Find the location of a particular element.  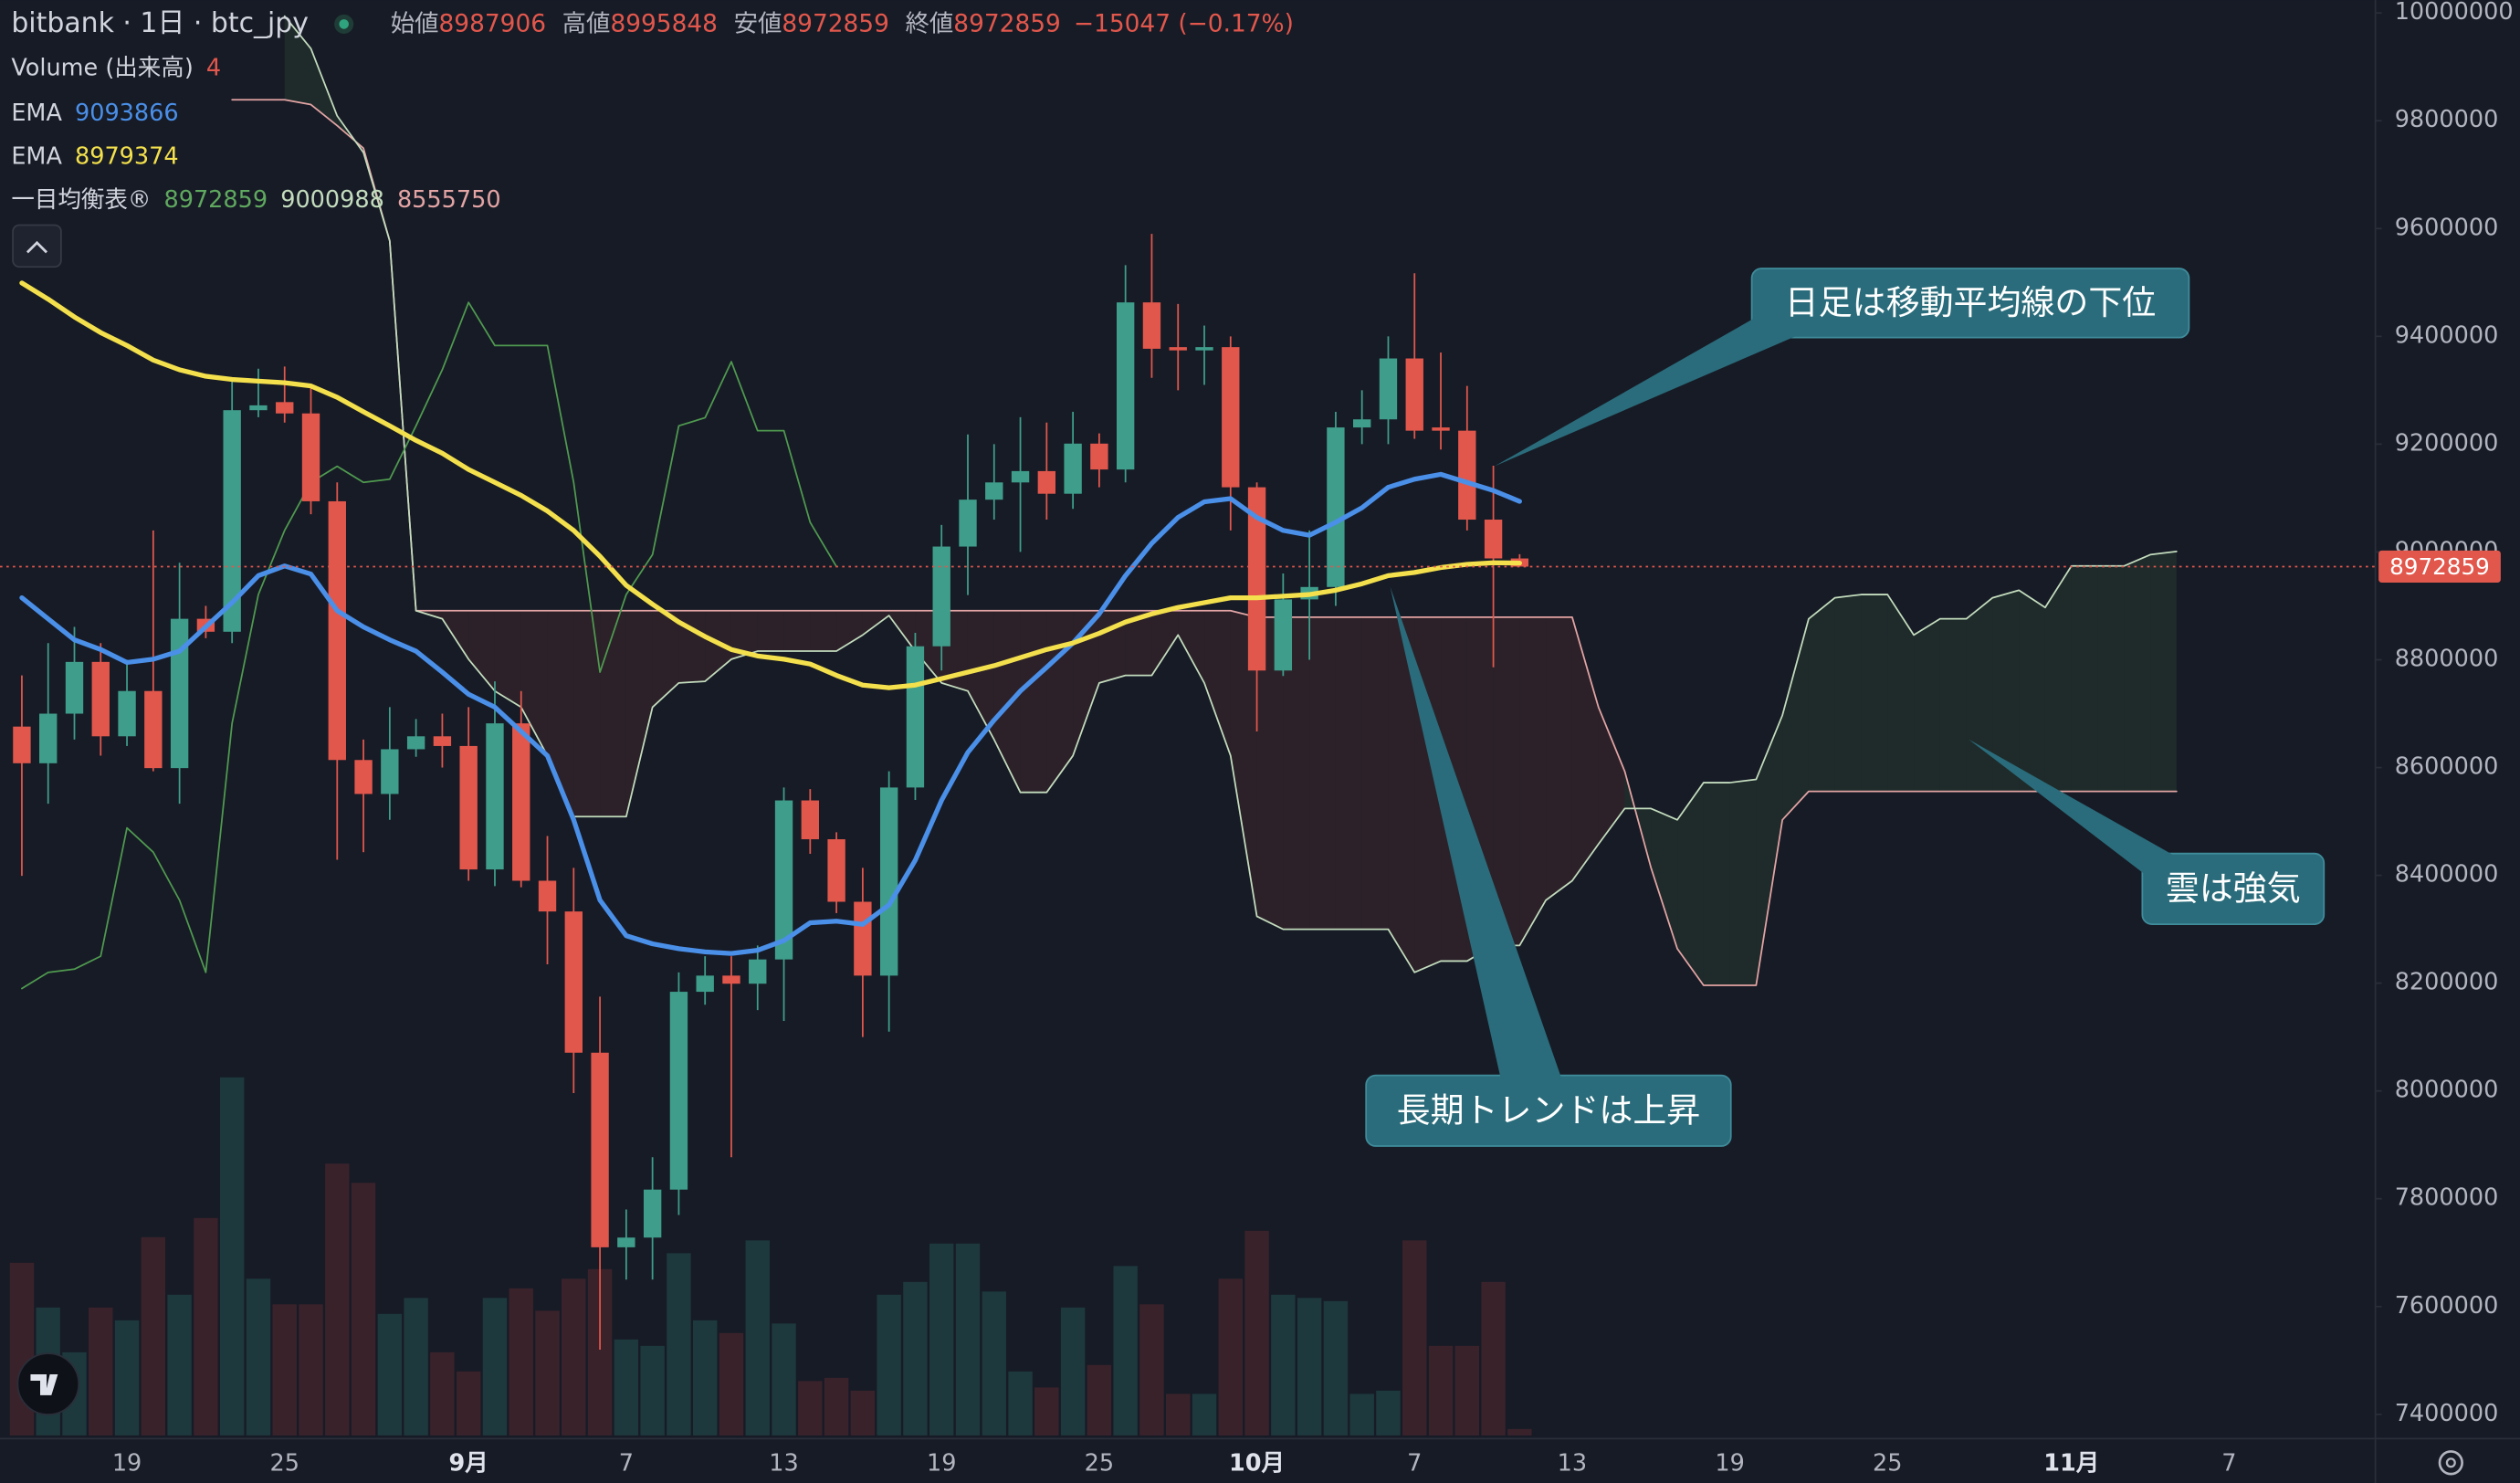

settings-ring is located at coordinates (2450, 1463).